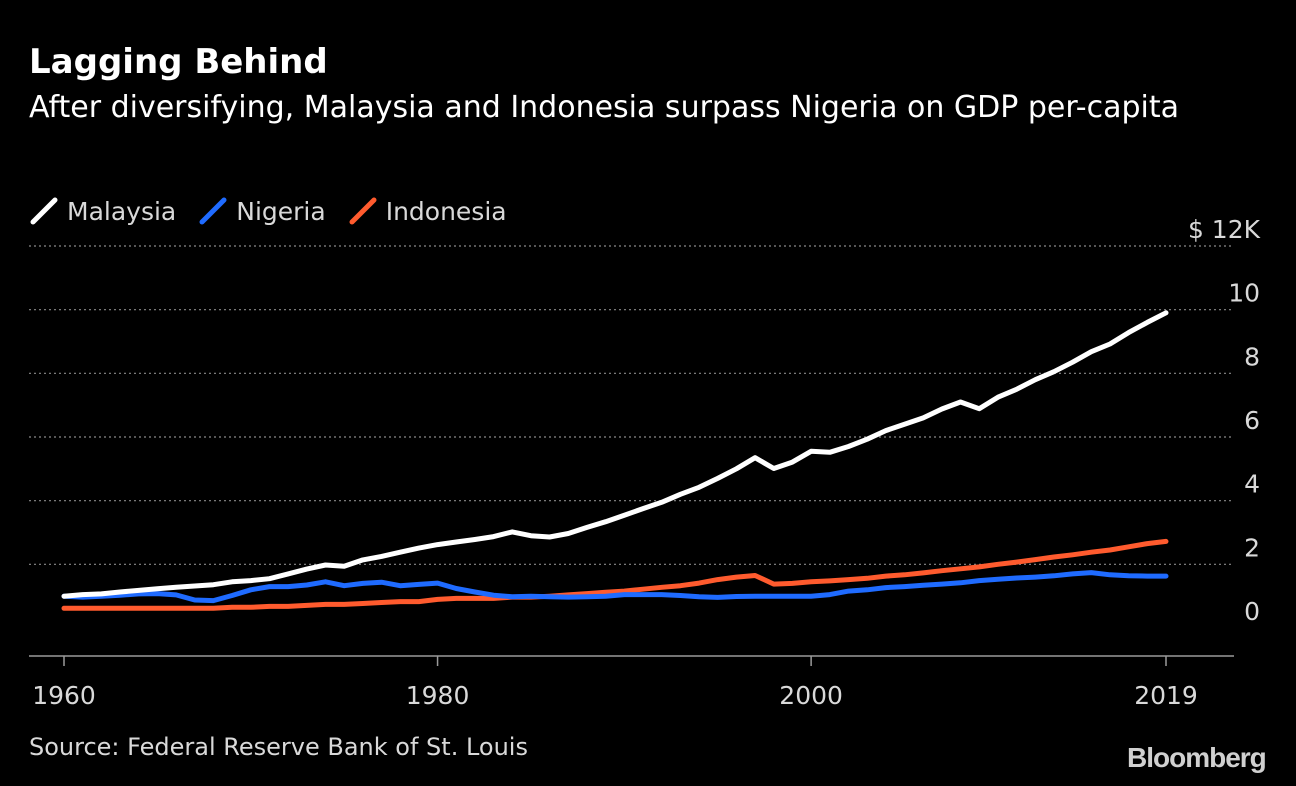 Image resolution: width=1296 pixels, height=786 pixels. What do you see at coordinates (615, 587) in the screenshot?
I see `series-line-nigeria` at bounding box center [615, 587].